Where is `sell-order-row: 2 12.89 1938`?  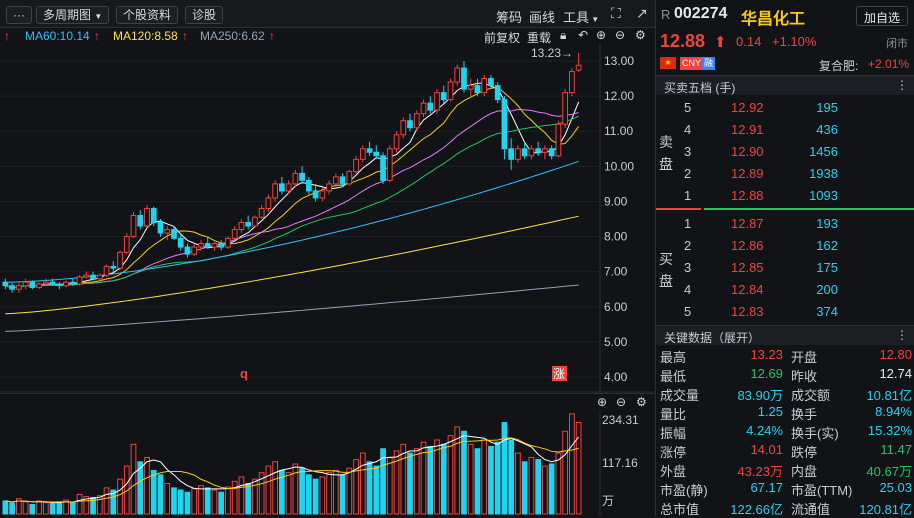 sell-order-row: 2 12.89 1938 is located at coordinates (785, 174).